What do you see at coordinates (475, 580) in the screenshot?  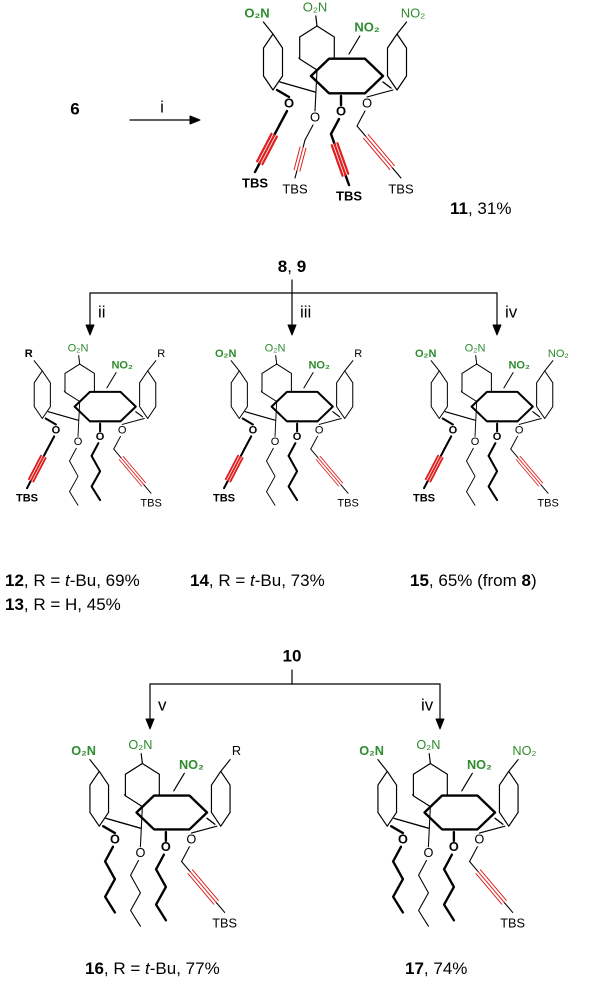 I see `text-part: , 65% (from` at bounding box center [475, 580].